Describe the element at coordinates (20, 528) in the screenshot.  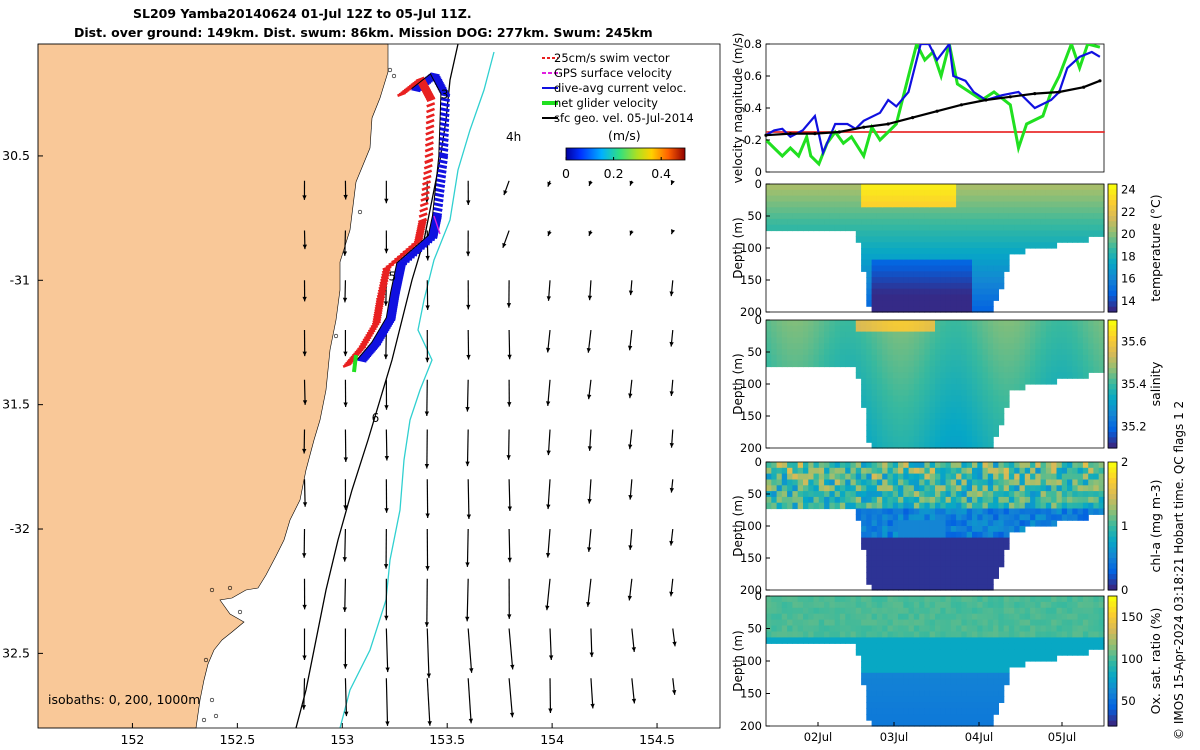
I see `map-ytick-label-3: -32` at that location.